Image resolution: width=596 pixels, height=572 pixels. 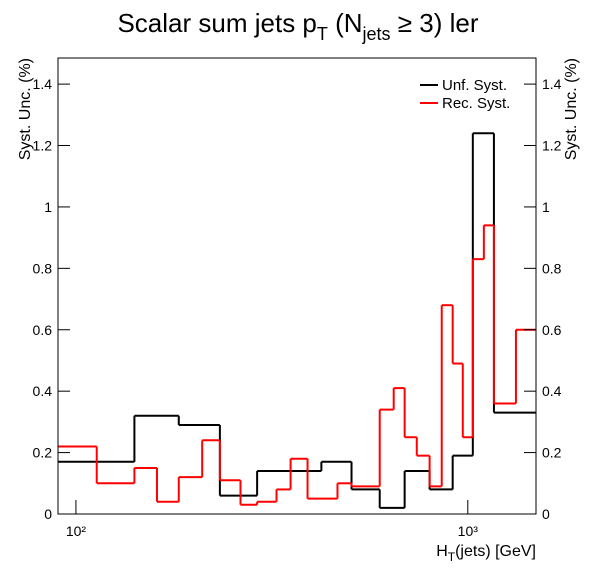 I want to click on y2-tick-label: 0, so click(x=546, y=514).